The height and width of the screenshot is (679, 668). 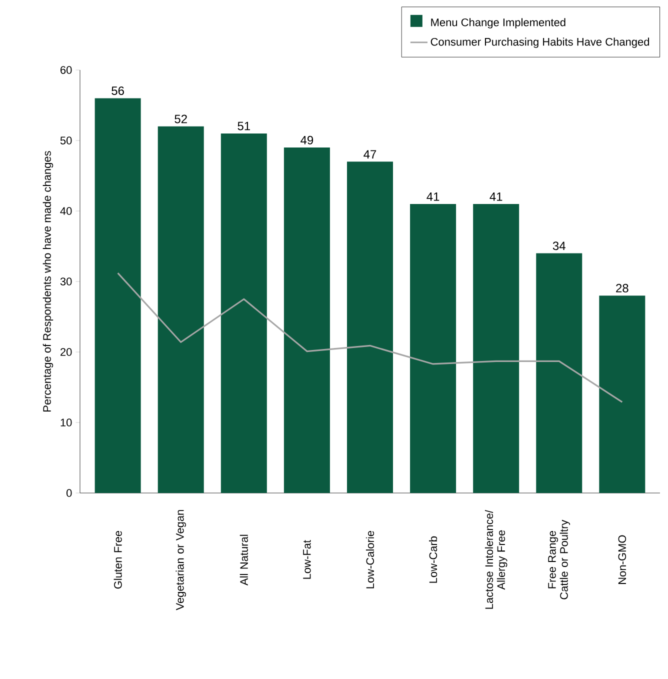 I want to click on y-tick-label: 20, so click(x=66, y=352).